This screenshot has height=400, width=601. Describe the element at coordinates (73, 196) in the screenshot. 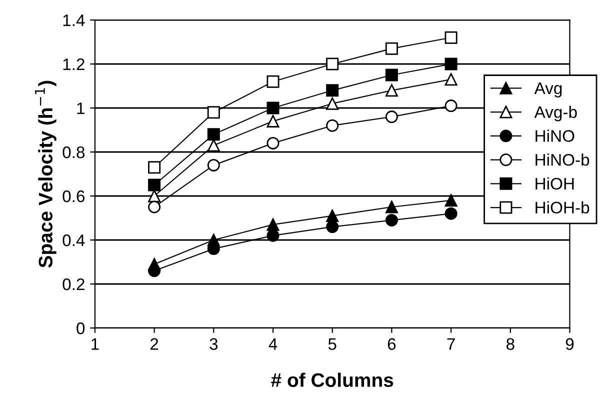

I see `y-tick-label: 0.6` at that location.